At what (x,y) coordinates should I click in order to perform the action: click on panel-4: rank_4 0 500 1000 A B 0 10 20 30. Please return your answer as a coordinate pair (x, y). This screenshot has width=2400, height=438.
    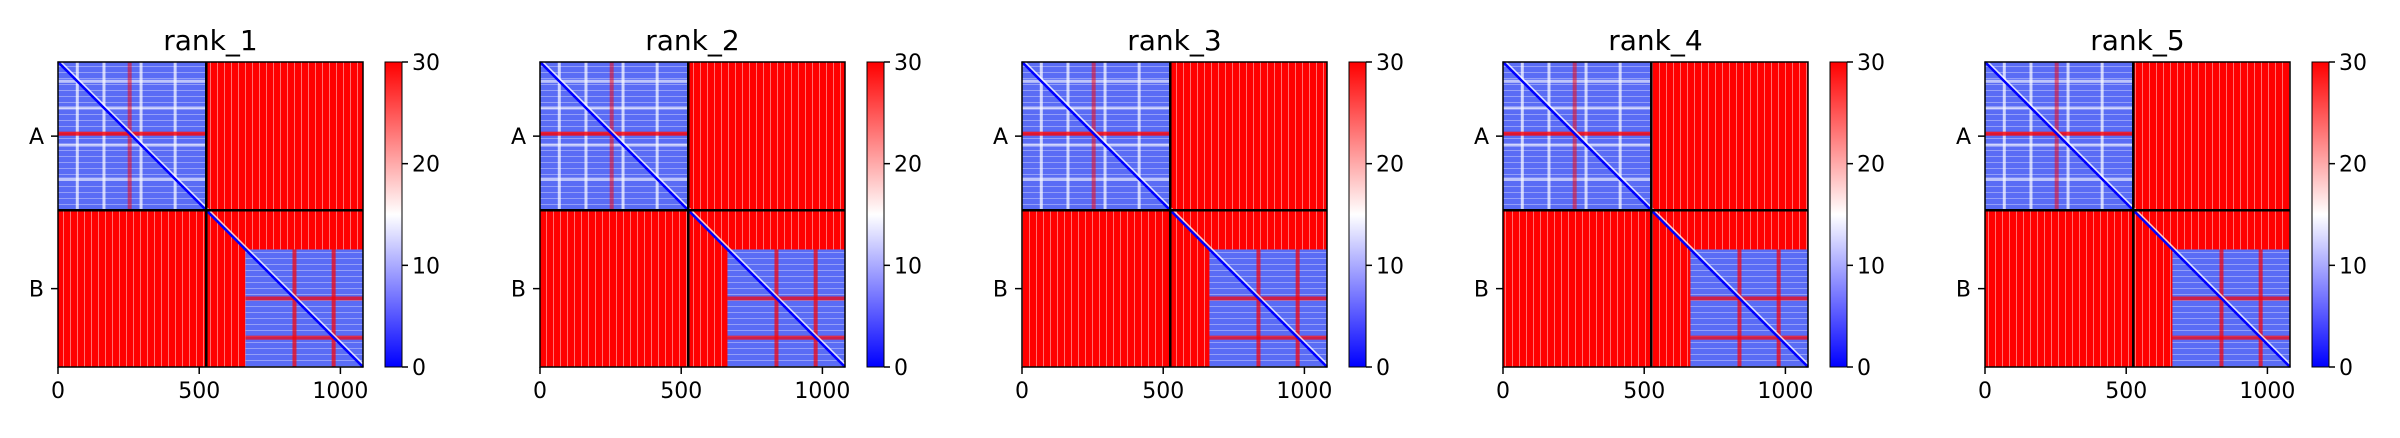
    Looking at the image, I should click on (1679, 214).